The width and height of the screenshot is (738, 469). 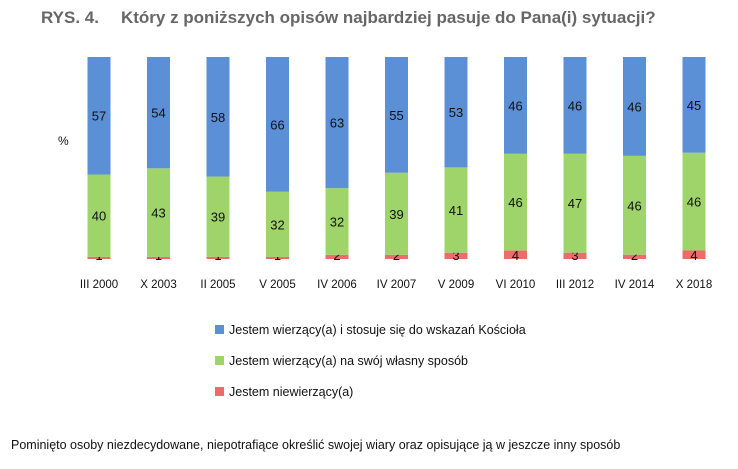 I want to click on x-tick-label: V 2005, so click(x=277, y=285).